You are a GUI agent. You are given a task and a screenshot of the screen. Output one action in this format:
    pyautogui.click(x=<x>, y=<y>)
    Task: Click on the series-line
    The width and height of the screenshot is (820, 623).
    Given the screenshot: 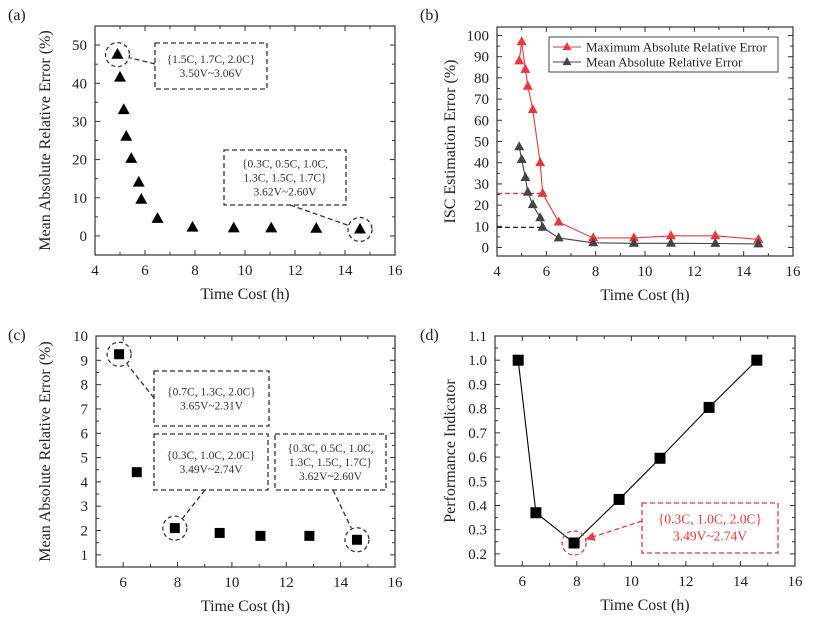 What is the action you would take?
    pyautogui.click(x=638, y=195)
    